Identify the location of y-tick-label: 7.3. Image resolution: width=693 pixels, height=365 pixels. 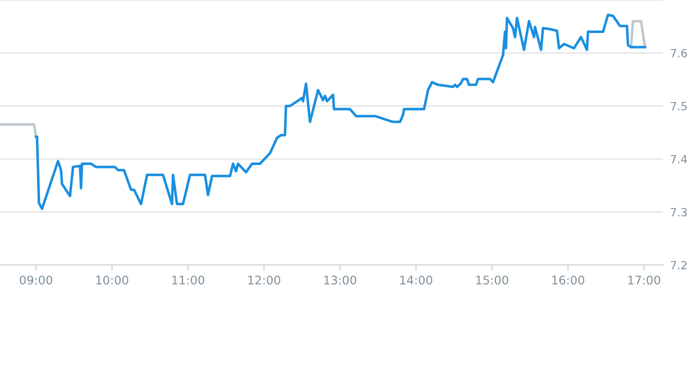
(678, 212).